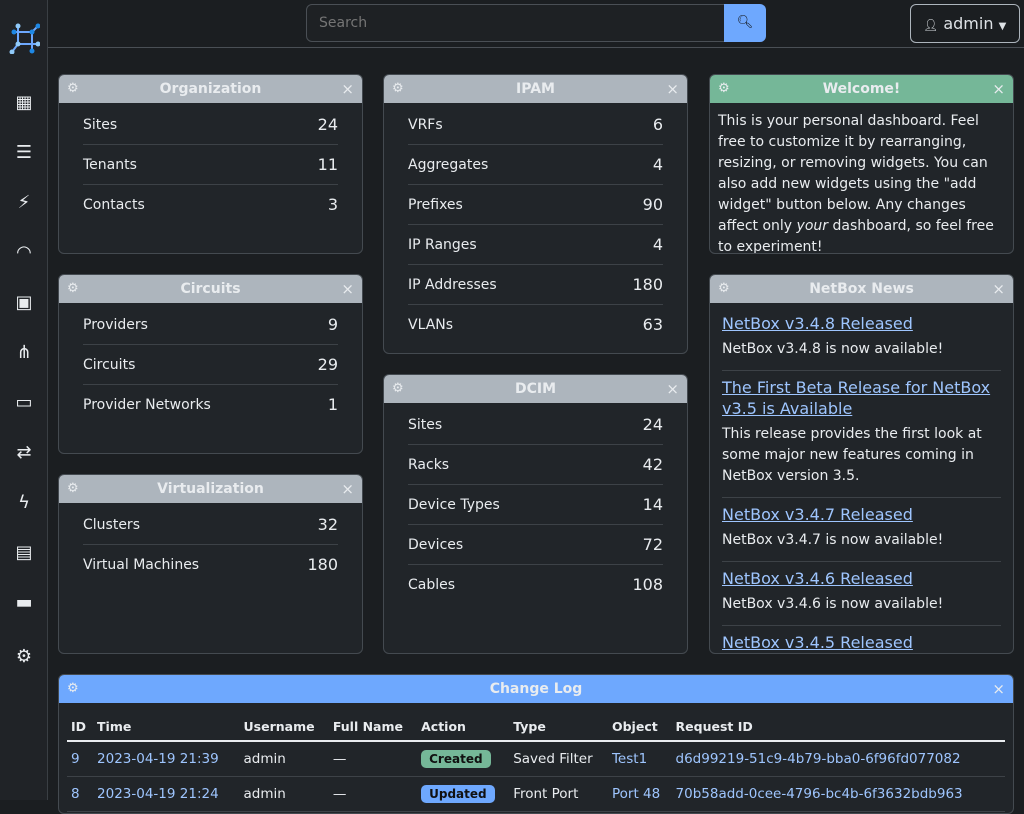 This screenshot has height=814, width=1024. What do you see at coordinates (166, 794) in the screenshot?
I see `cell-time: 2023-04-19 21:24` at bounding box center [166, 794].